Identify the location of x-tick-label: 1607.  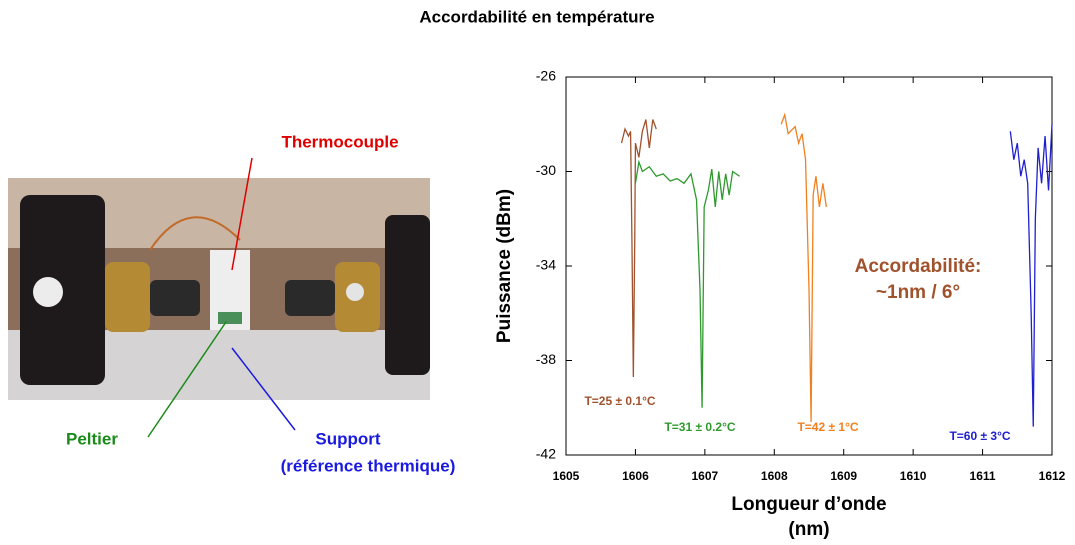
(705, 476).